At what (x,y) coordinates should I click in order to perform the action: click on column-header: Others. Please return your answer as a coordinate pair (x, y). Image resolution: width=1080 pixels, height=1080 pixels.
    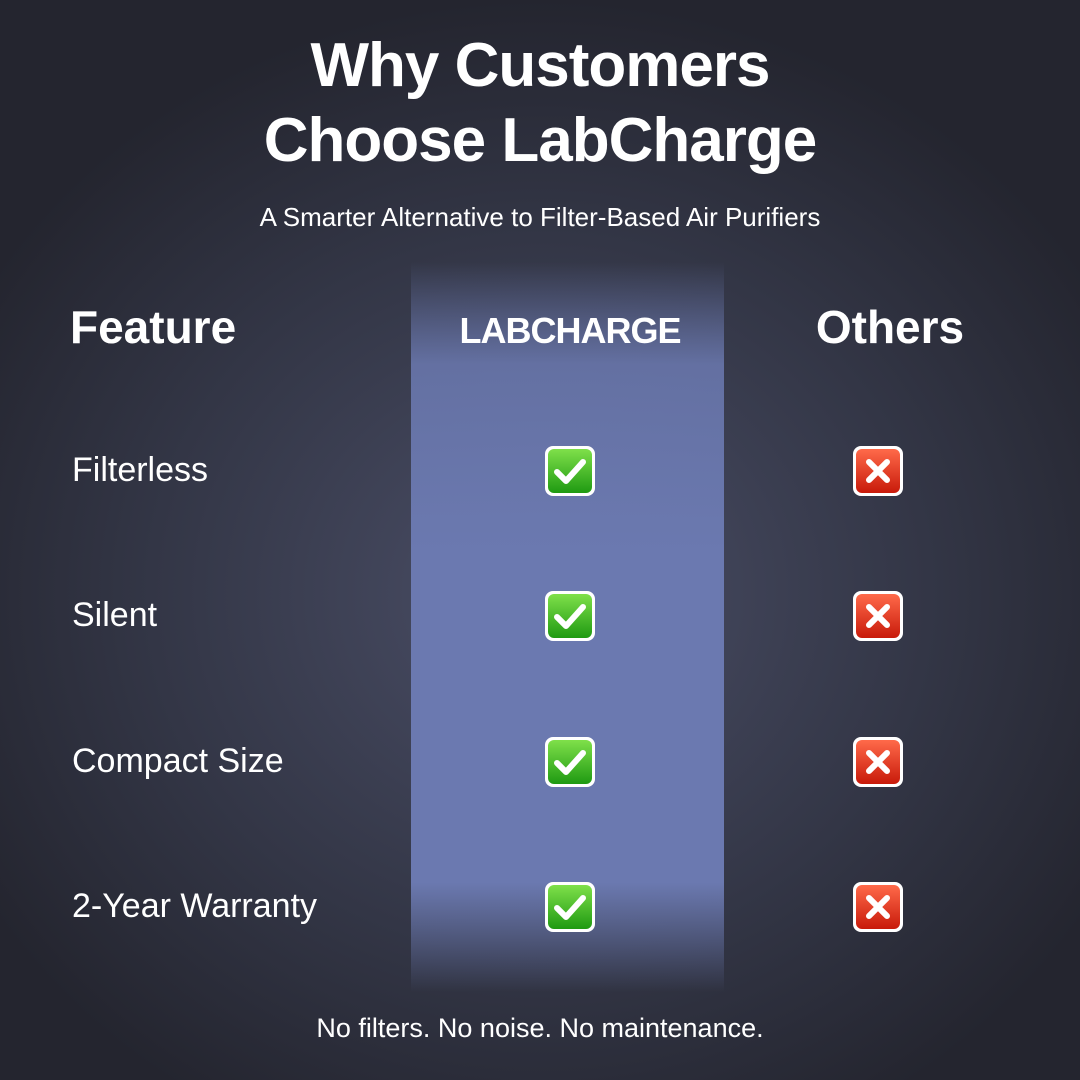
    Looking at the image, I should click on (890, 327).